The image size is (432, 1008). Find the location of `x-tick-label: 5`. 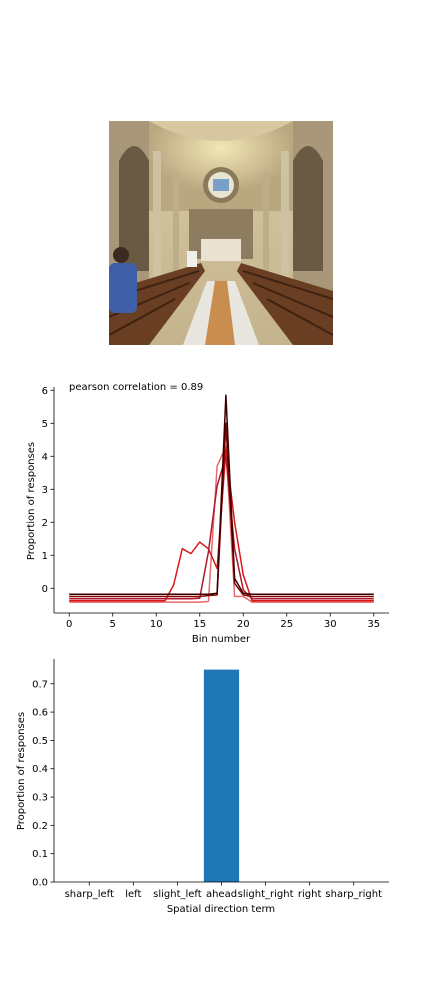

x-tick-label: 5 is located at coordinates (113, 624).